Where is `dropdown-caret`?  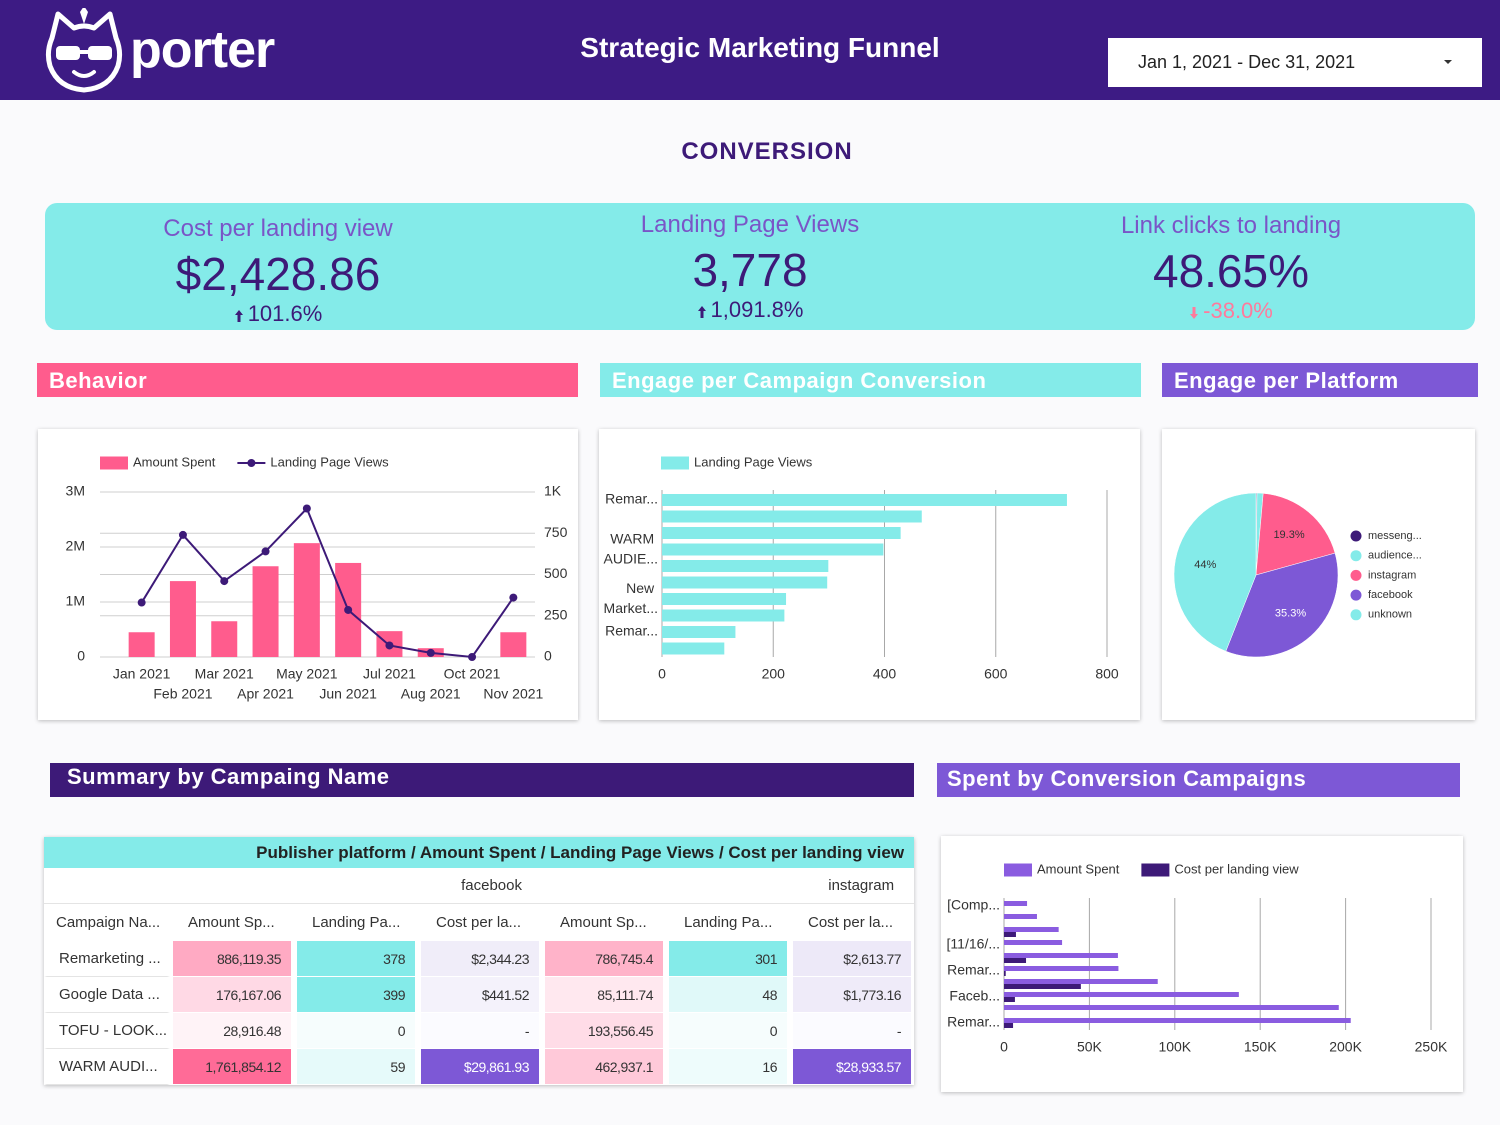
dropdown-caret is located at coordinates (1448, 62).